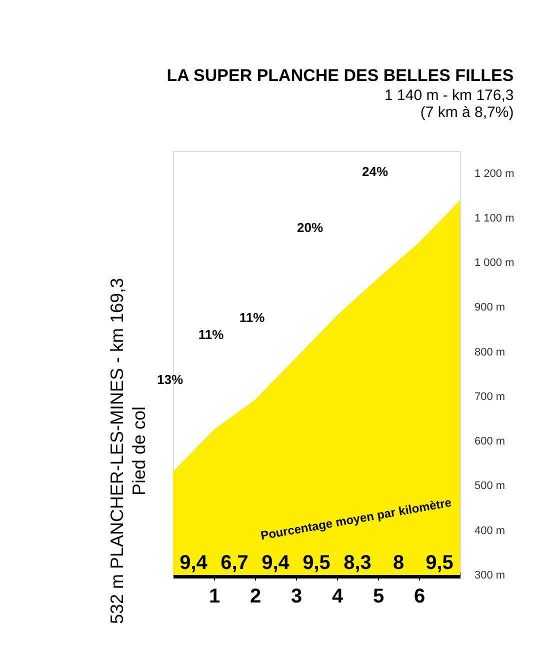 The width and height of the screenshot is (549, 666). Describe the element at coordinates (214, 597) in the screenshot. I see `x-tick-label: 1` at that location.